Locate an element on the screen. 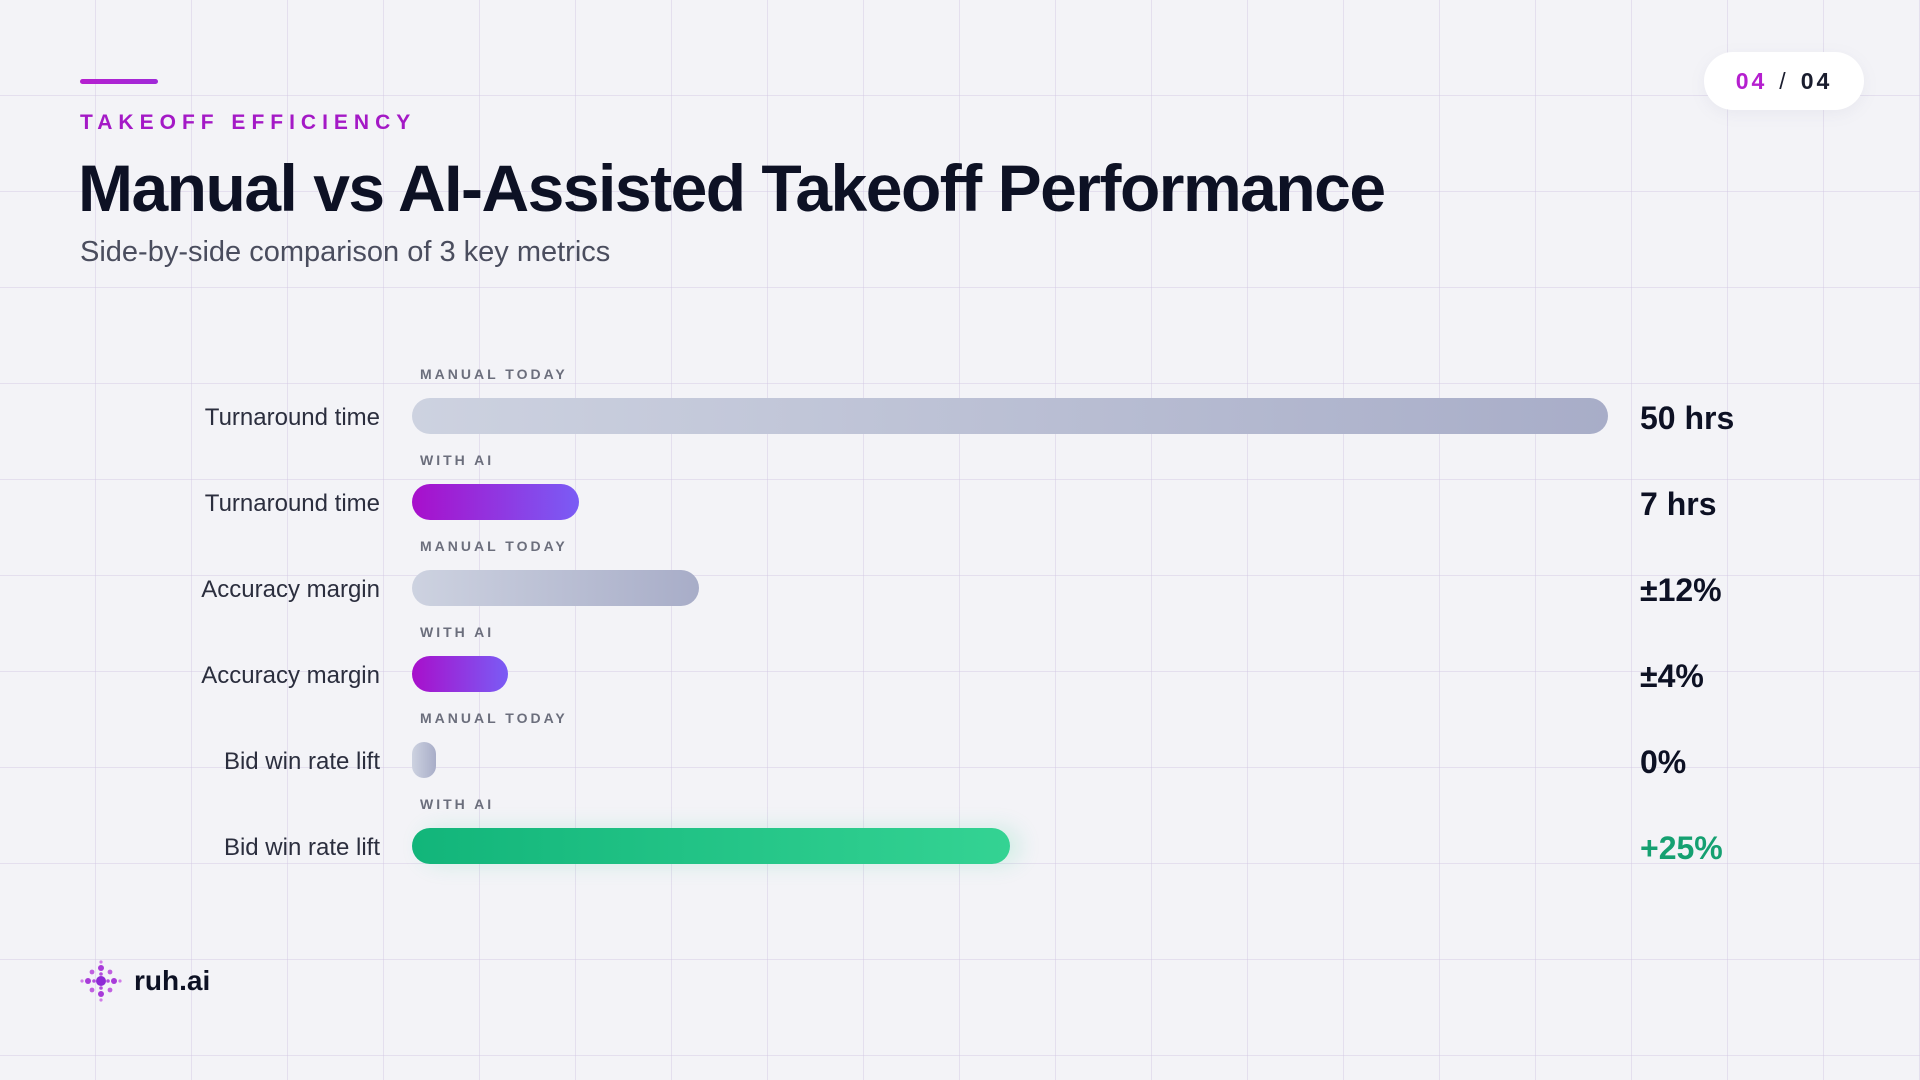  value-label: 0% is located at coordinates (1663, 762).